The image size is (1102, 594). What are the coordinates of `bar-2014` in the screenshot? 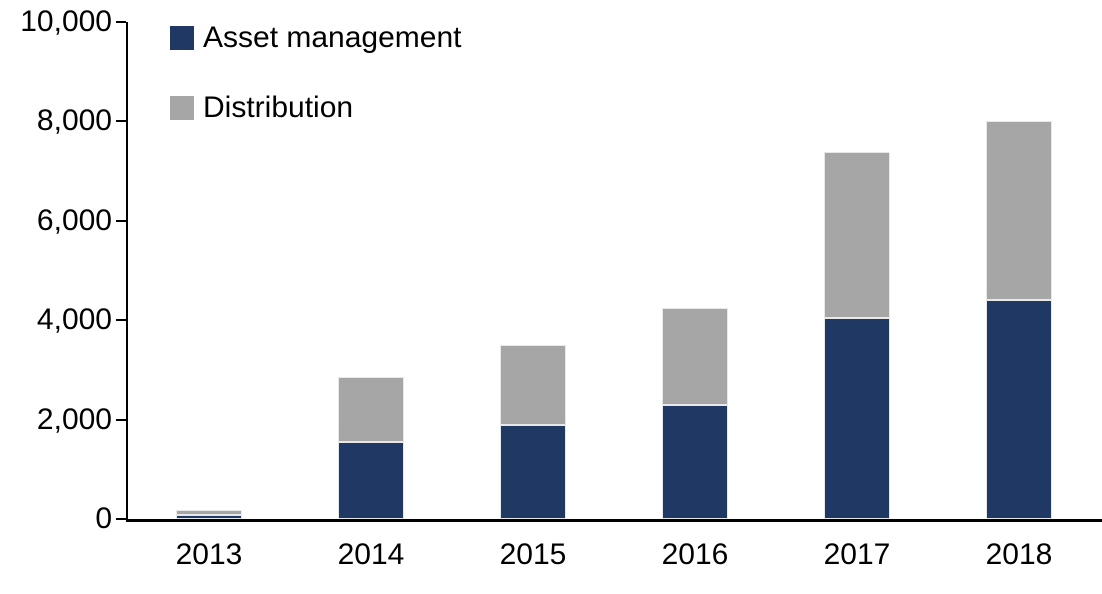 It's located at (371, 448).